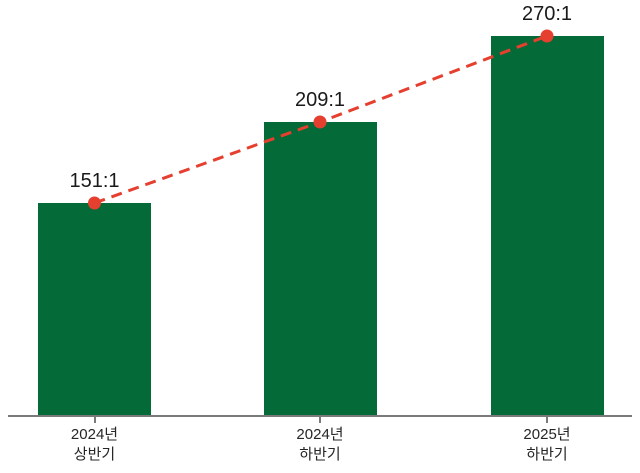 The image size is (640, 473). Describe the element at coordinates (547, 420) in the screenshot. I see `x-axis-tick-2025-h2` at that location.